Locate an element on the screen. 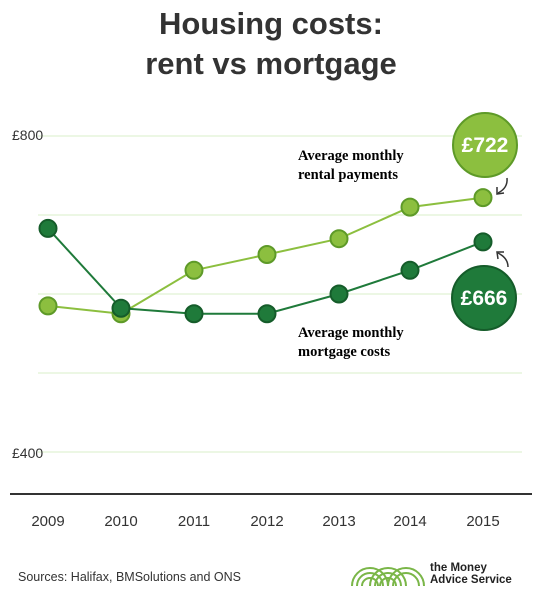 The image size is (542, 596). mortgage-callout: £666 is located at coordinates (484, 291).